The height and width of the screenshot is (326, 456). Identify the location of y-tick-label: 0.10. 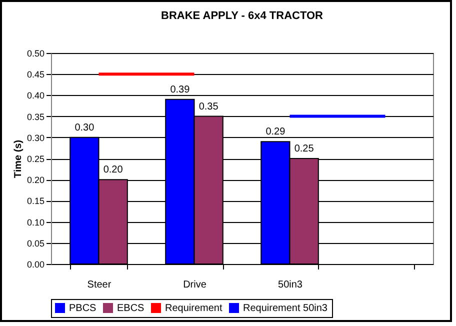
(35, 222).